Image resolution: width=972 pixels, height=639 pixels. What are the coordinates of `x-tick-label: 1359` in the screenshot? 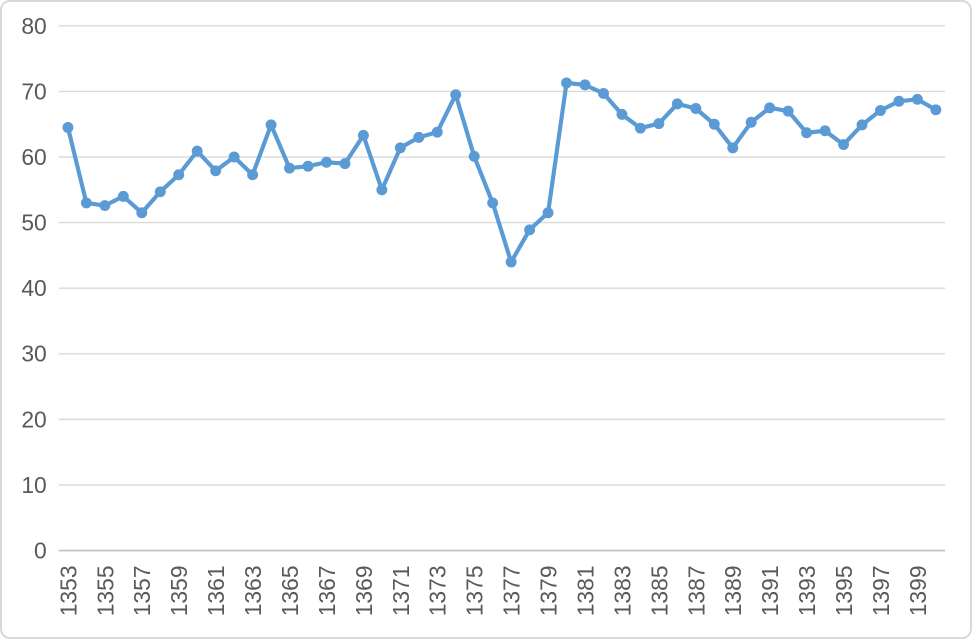 It's located at (179, 590).